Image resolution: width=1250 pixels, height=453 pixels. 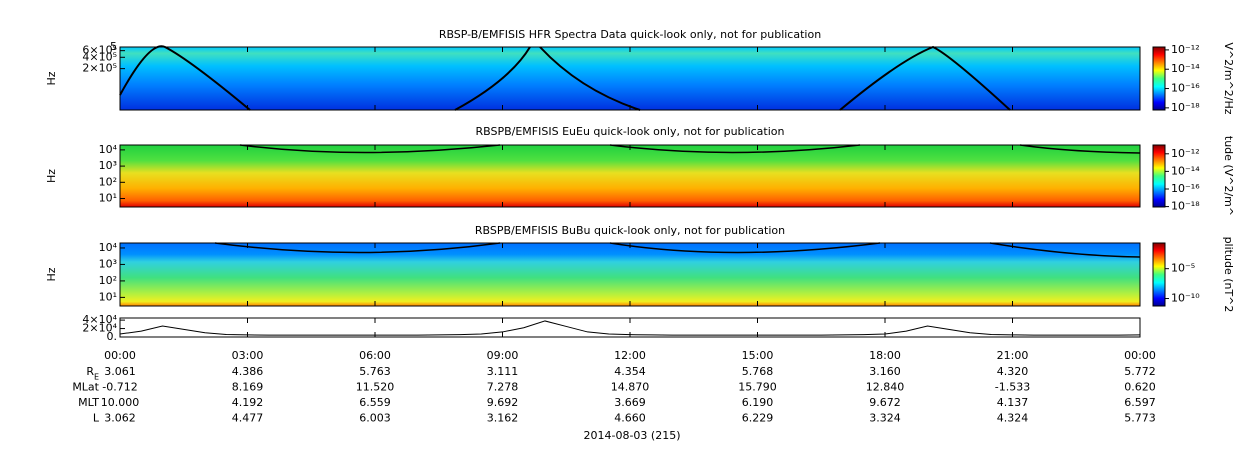 What do you see at coordinates (503, 355) in the screenshot?
I see `x-tick-label: 09:00` at bounding box center [503, 355].